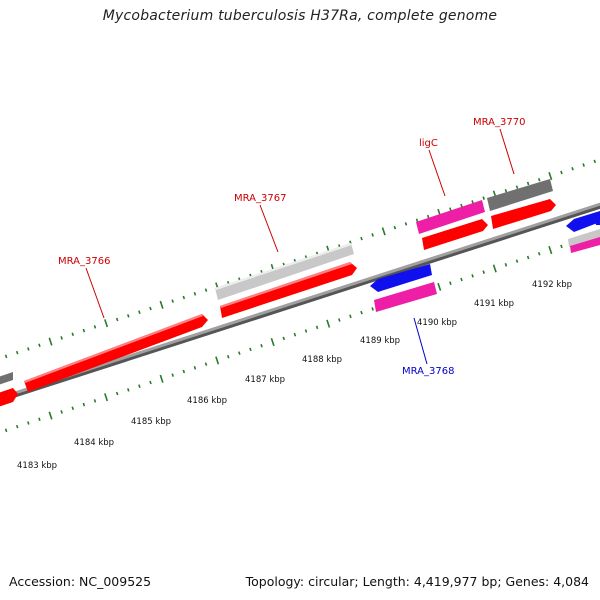 The height and width of the screenshot is (600, 600). I want to click on ruler-label: 4185 kbp, so click(151, 422).